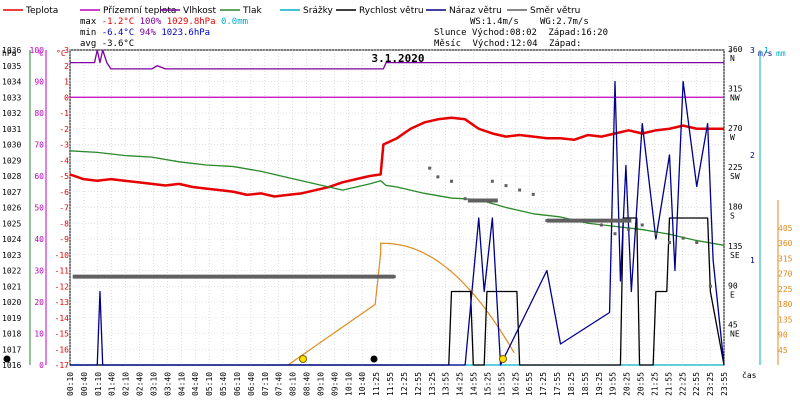 Image resolution: width=800 pixels, height=400 pixels. I want to click on deg-tick: 135, so click(735, 246).